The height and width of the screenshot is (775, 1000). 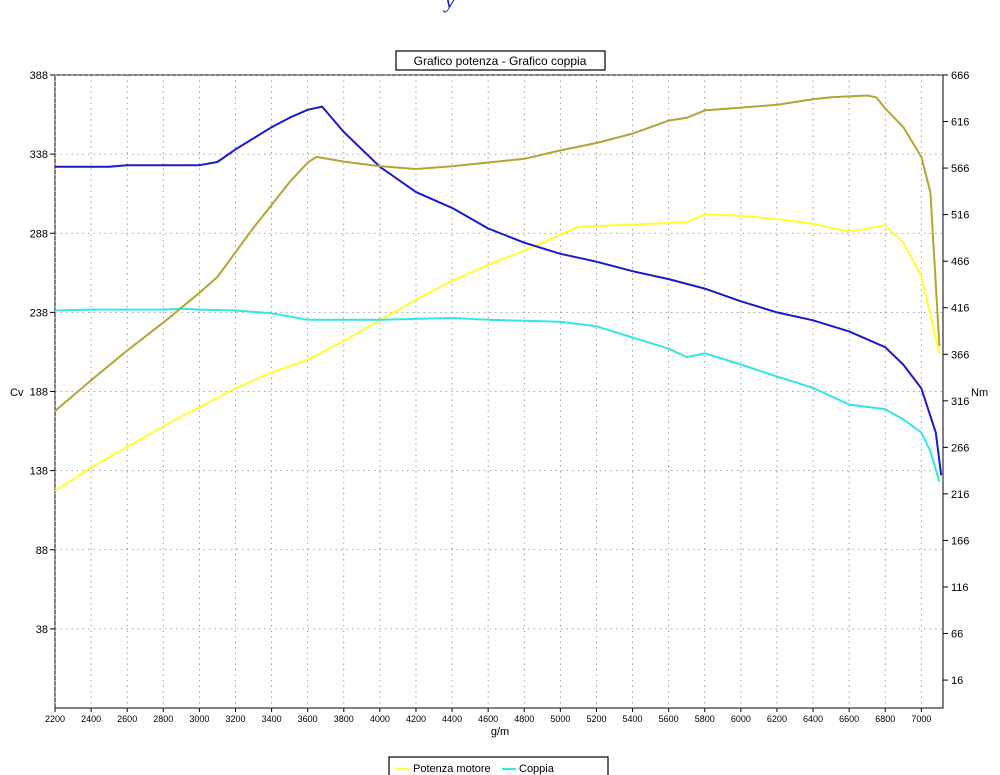 I want to click on y-right-tick-label: 116, so click(x=960, y=588).